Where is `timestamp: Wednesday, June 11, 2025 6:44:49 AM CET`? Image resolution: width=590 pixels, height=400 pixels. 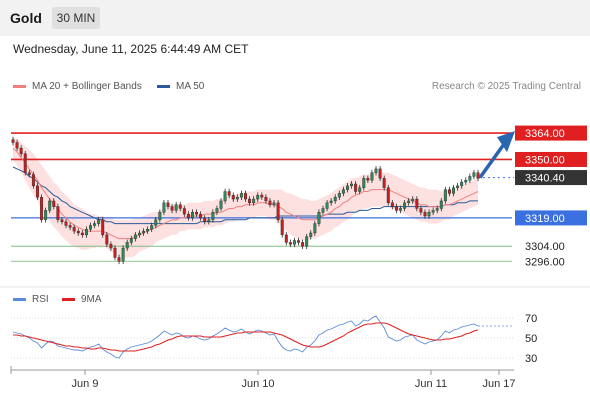
timestamp: Wednesday, June 11, 2025 6:44:49 AM CET is located at coordinates (131, 49).